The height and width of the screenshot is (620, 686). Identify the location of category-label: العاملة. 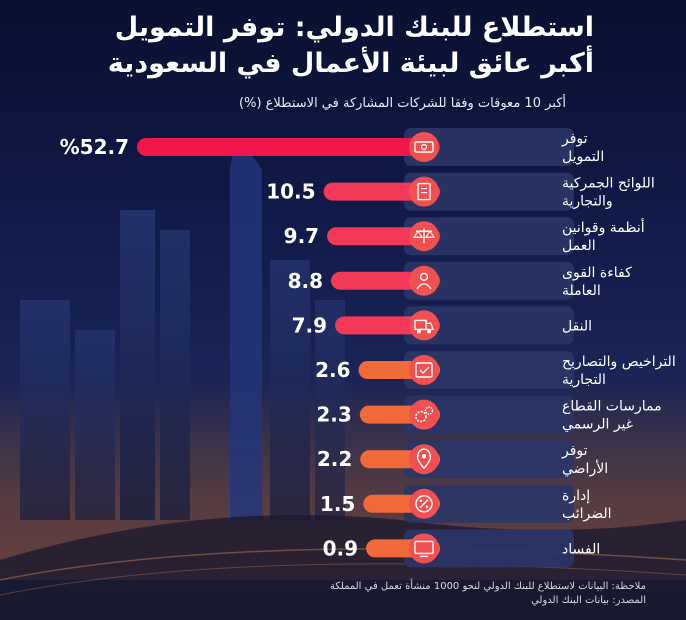
(581, 291).